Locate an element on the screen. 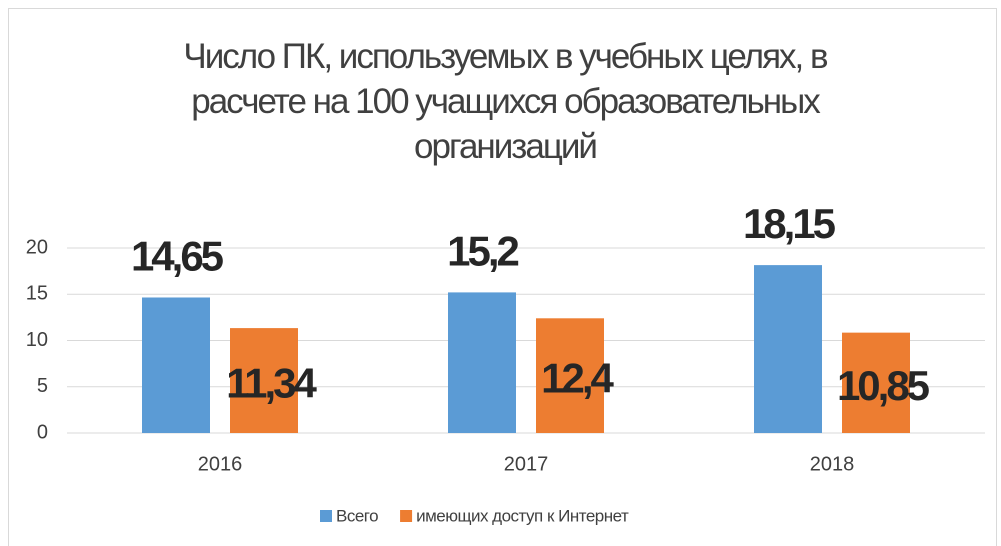 The width and height of the screenshot is (1001, 546). y-tick-label: 15 is located at coordinates (37, 294).